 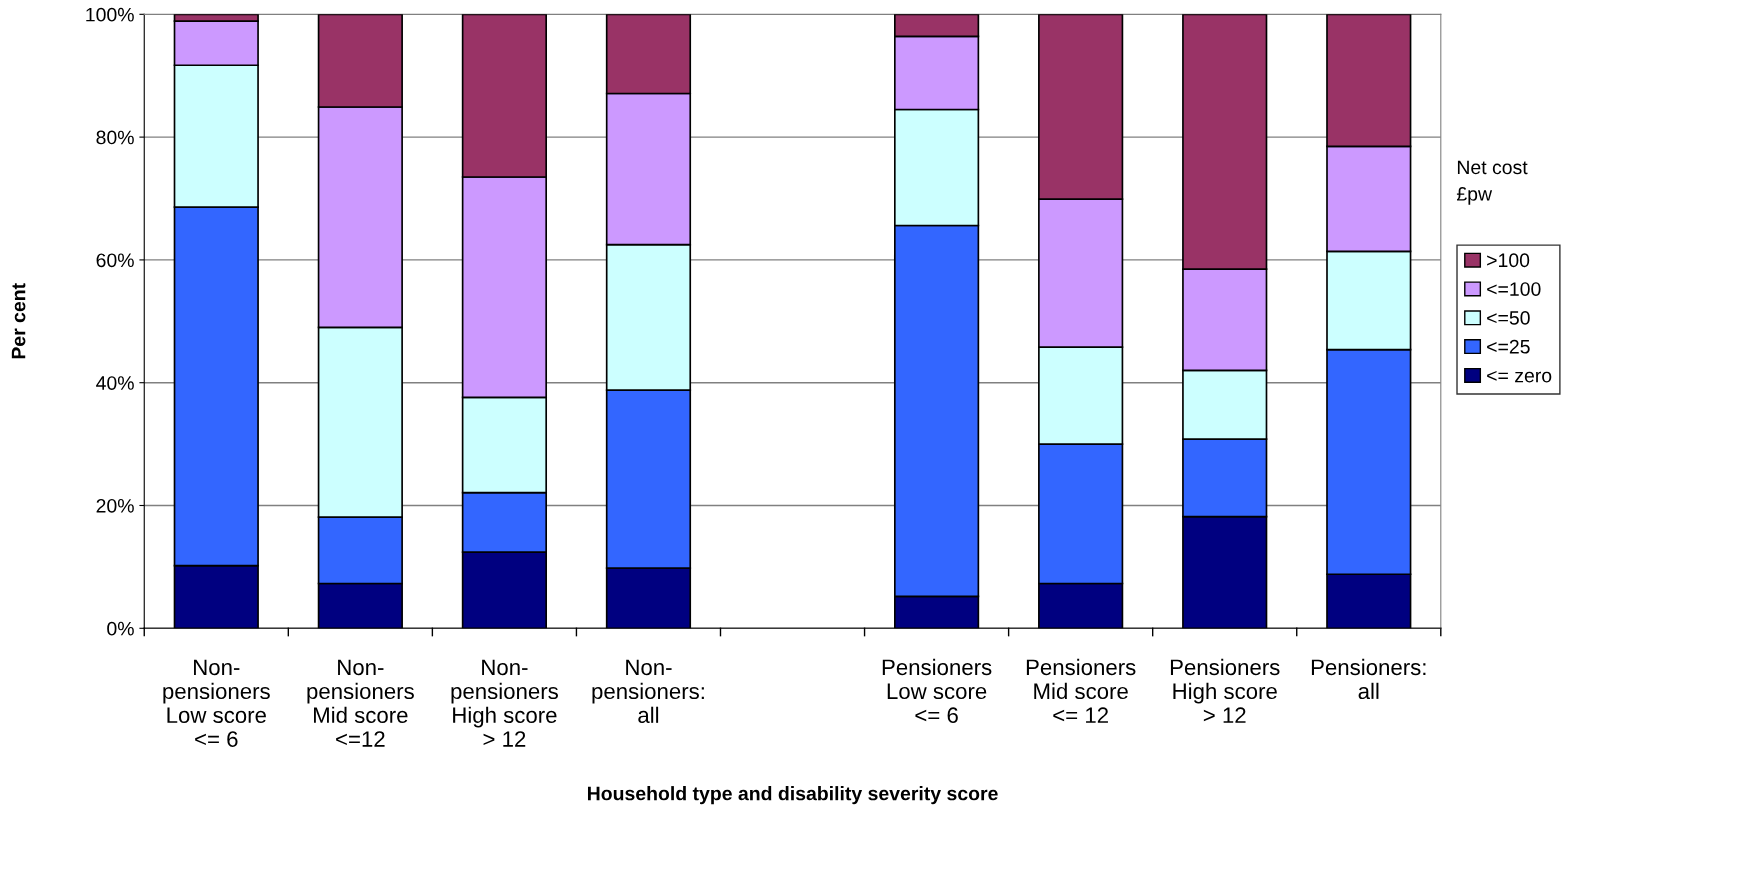 I want to click on legend-label: >100, so click(x=1508, y=260).